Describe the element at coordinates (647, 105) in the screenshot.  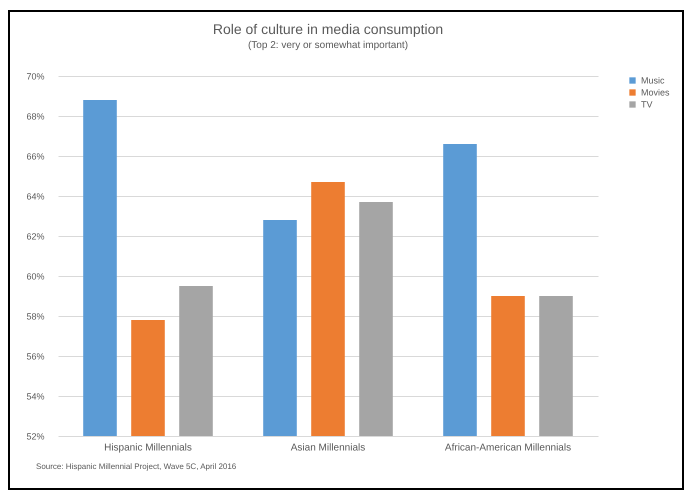
I see `legend-label: TV` at that location.